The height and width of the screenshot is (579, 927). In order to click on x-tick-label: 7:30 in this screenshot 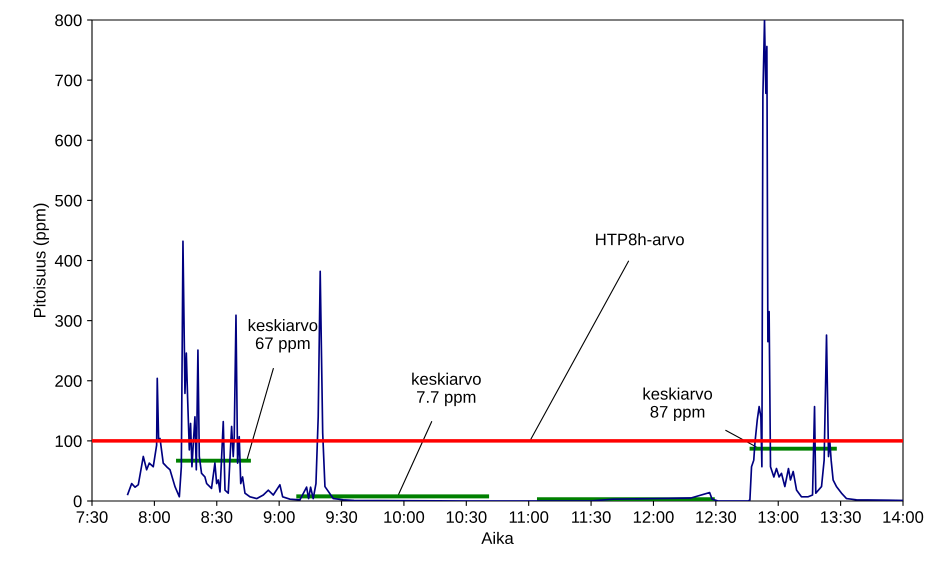, I will do `click(92, 517)`.